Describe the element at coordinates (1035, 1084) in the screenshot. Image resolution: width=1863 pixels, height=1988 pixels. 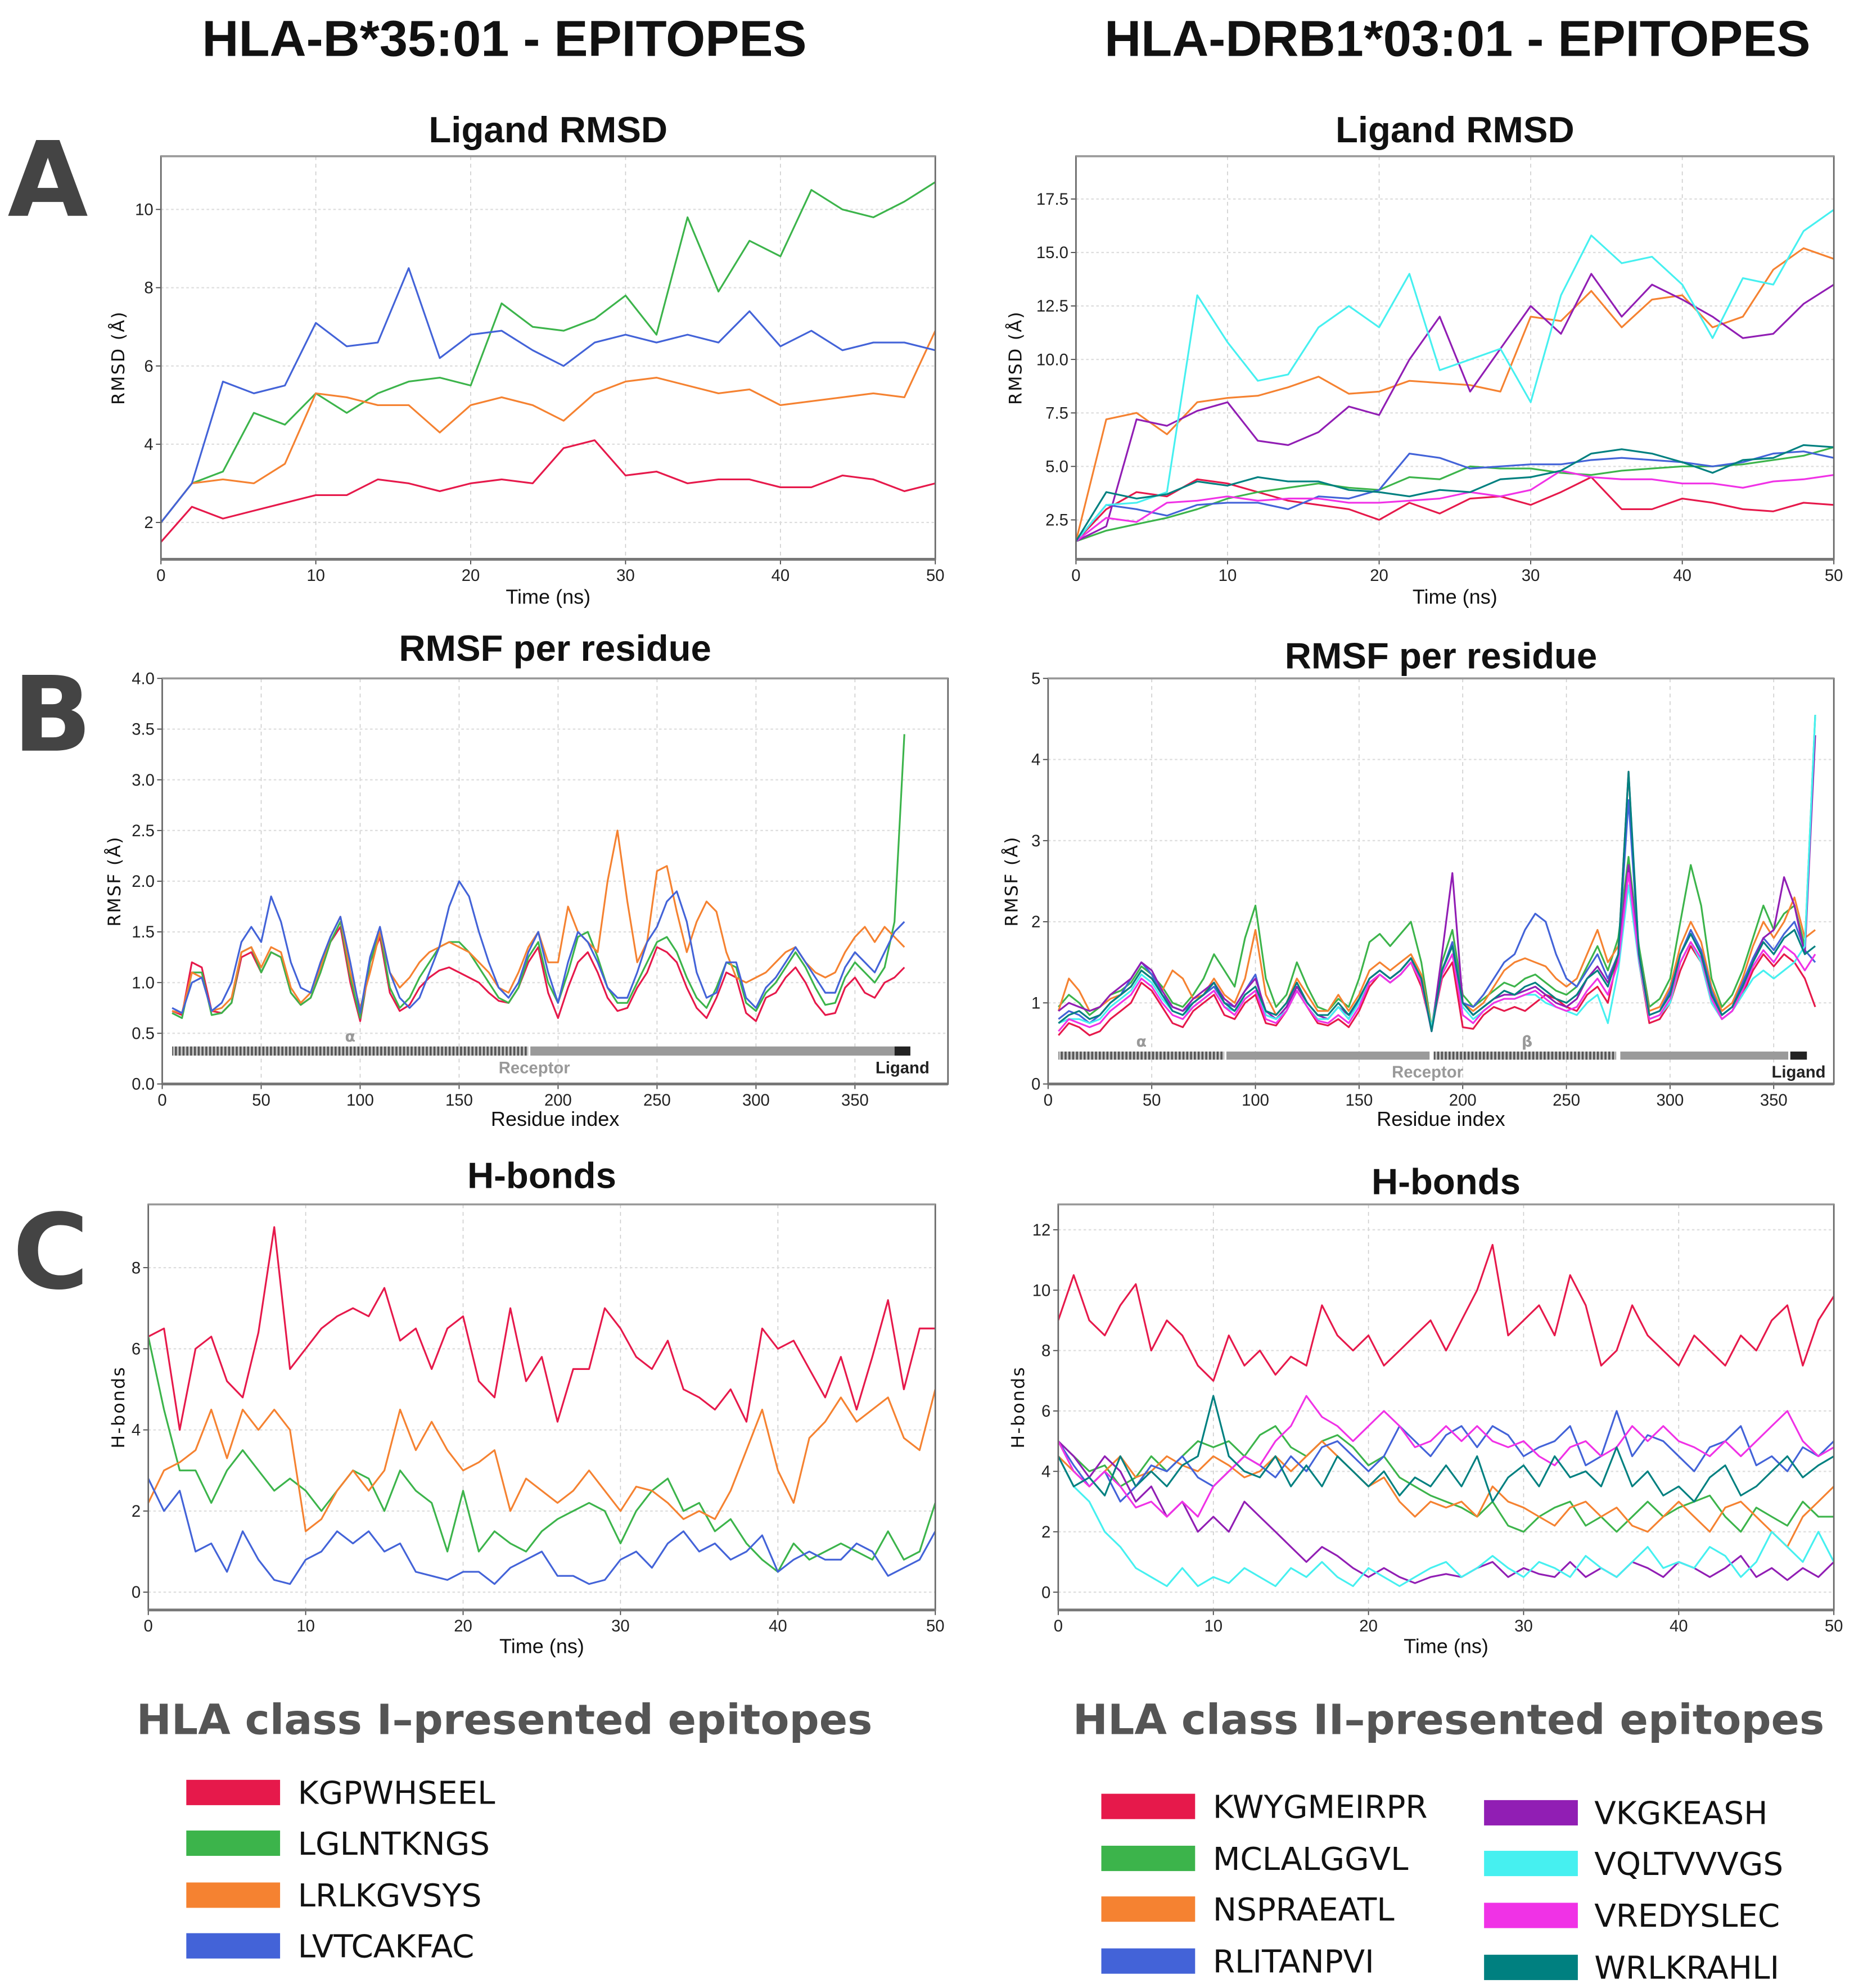
I see `y-tick-label: 0` at that location.